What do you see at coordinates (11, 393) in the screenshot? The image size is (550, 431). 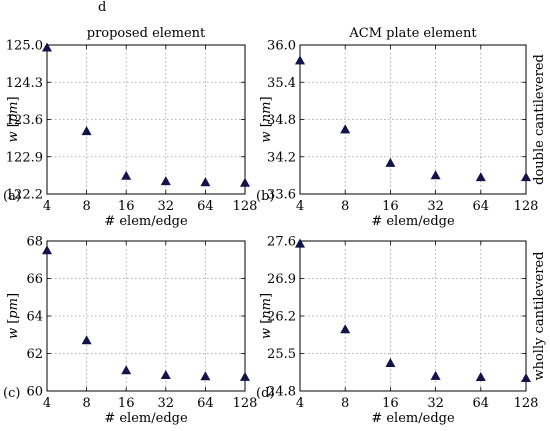 I see `panel-label: (c)` at bounding box center [11, 393].